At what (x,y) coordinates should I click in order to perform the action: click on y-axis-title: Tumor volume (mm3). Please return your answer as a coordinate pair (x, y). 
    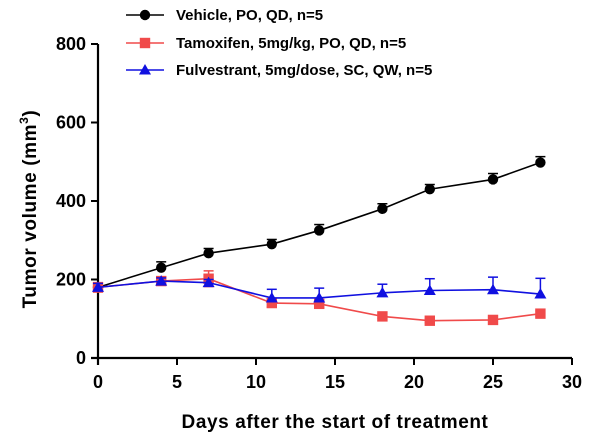
    Looking at the image, I should click on (29, 209).